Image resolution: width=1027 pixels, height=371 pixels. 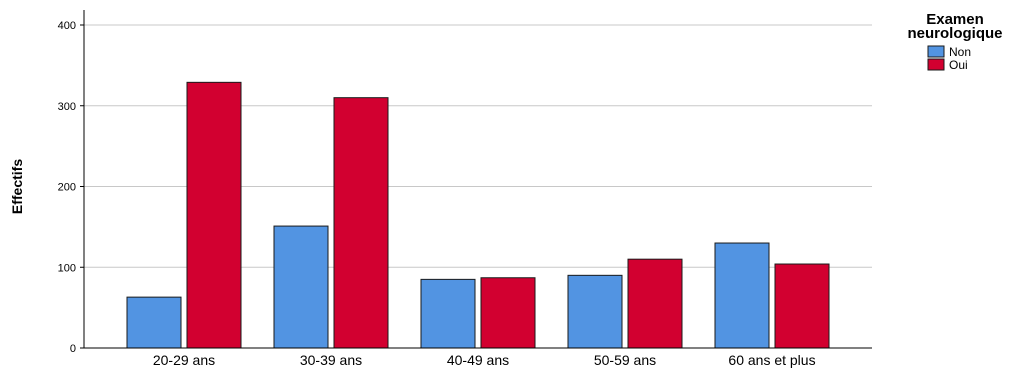 I want to click on legend-label-oui: Oui, so click(x=958, y=65).